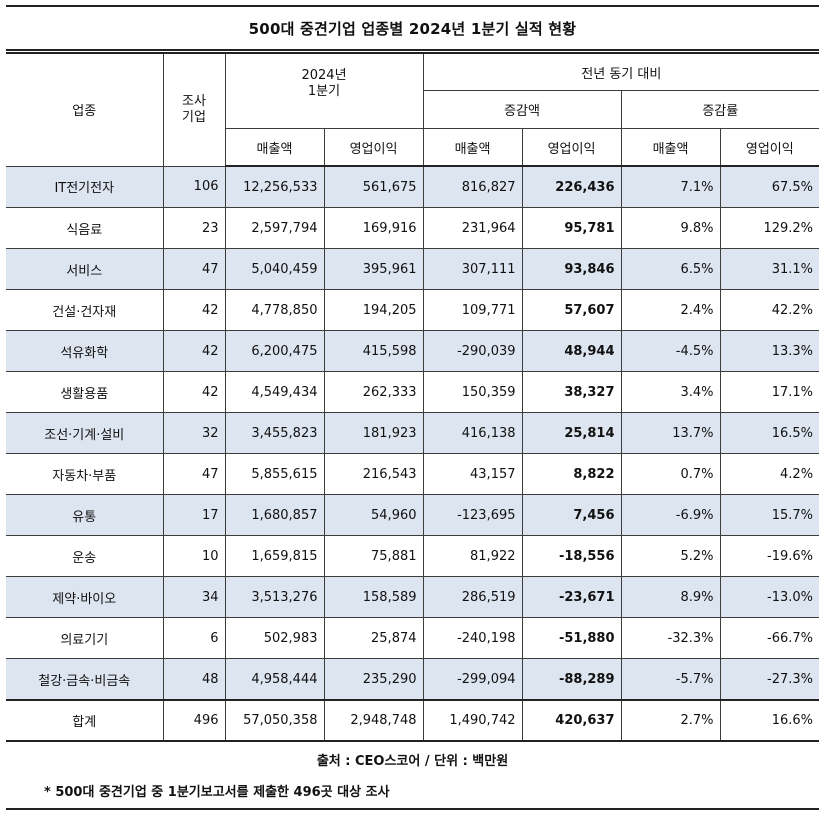 The image size is (822, 814). What do you see at coordinates (373, 474) in the screenshot?
I see `cell-op-profit: 216,543` at bounding box center [373, 474].